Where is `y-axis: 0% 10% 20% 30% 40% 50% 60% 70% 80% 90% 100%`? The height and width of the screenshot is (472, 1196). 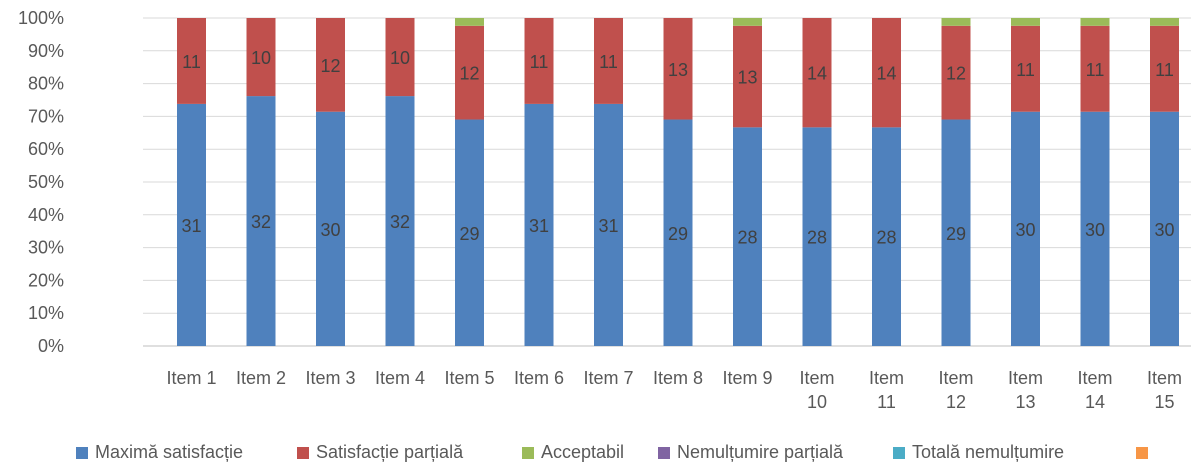 y-axis: 0% 10% 20% 30% 40% 50% 60% 70% 80% 90% 100% is located at coordinates (41, 182).